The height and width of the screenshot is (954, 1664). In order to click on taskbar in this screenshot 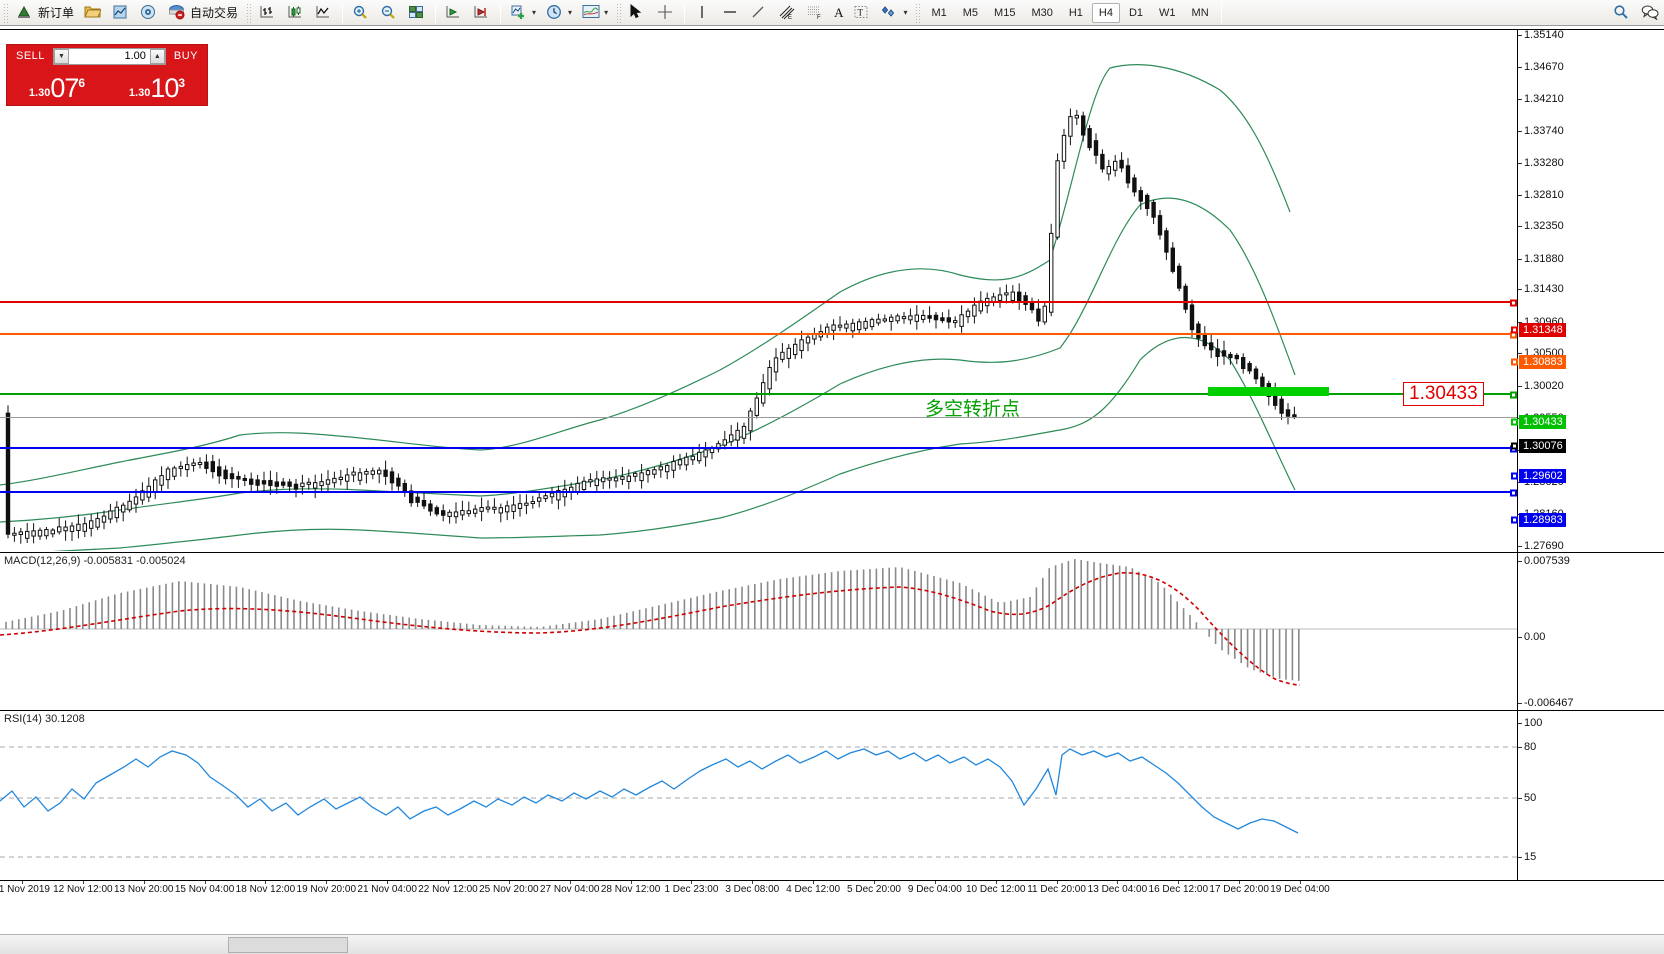, I will do `click(832, 944)`.